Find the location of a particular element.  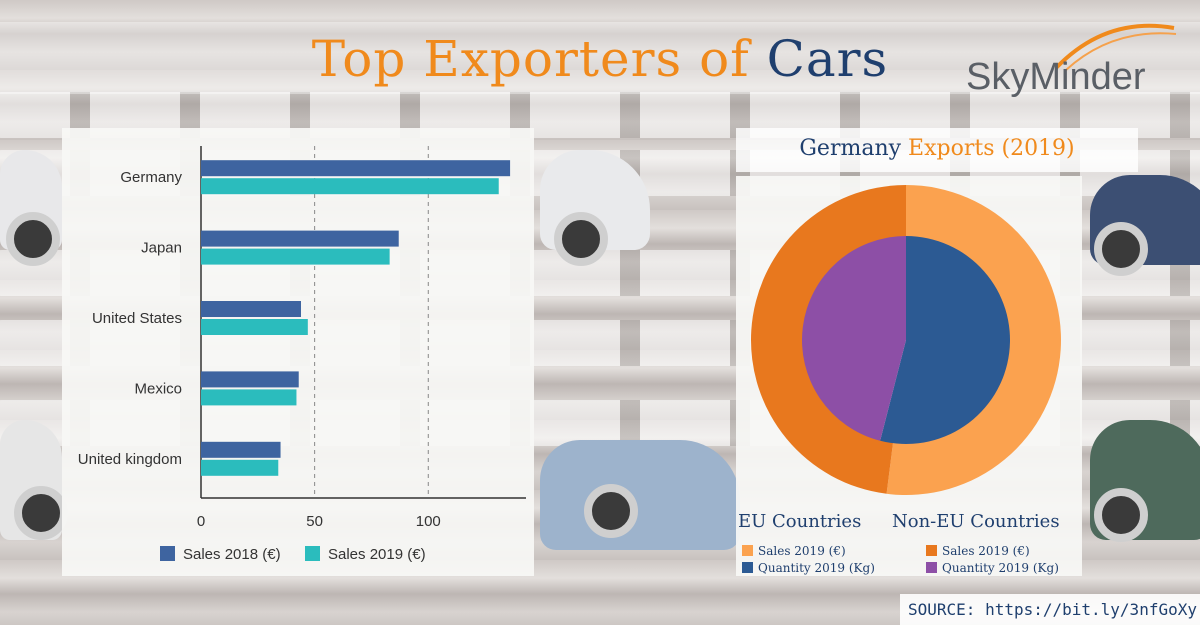

pie-chart-title: Germany Exports (2019) is located at coordinates (937, 149).